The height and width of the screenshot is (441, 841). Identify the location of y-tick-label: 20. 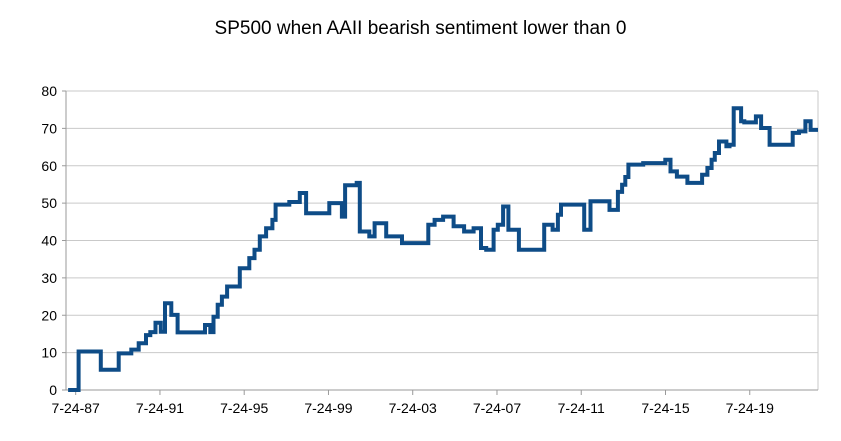
(49, 315).